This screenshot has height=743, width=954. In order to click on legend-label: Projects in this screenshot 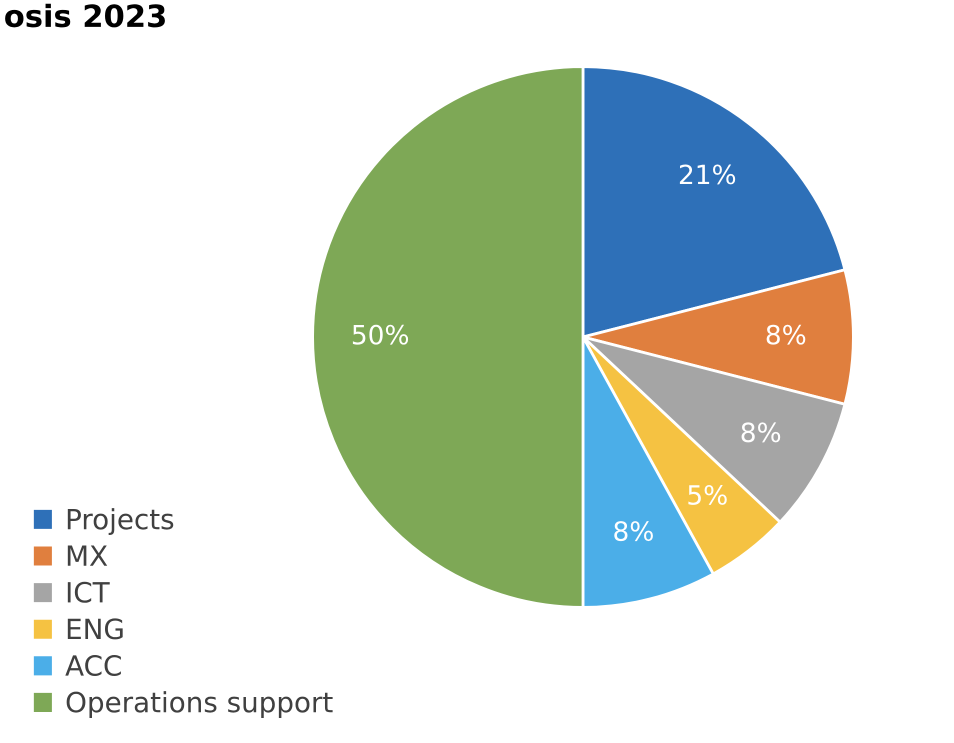, I will do `click(121, 521)`.